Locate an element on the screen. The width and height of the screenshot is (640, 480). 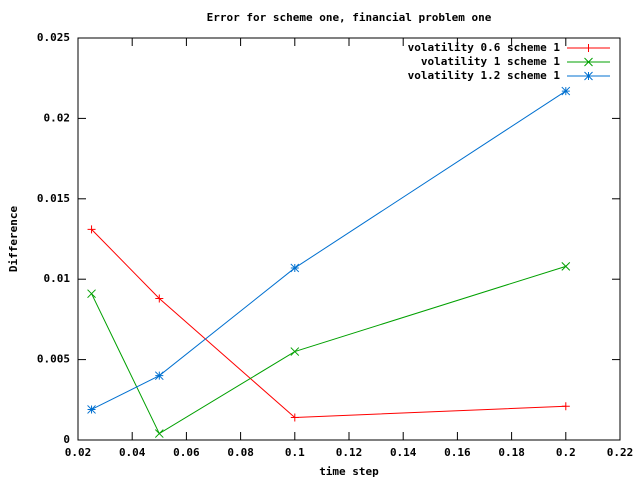
legend-label: volatility 0.6 scheme 1 is located at coordinates (484, 47).